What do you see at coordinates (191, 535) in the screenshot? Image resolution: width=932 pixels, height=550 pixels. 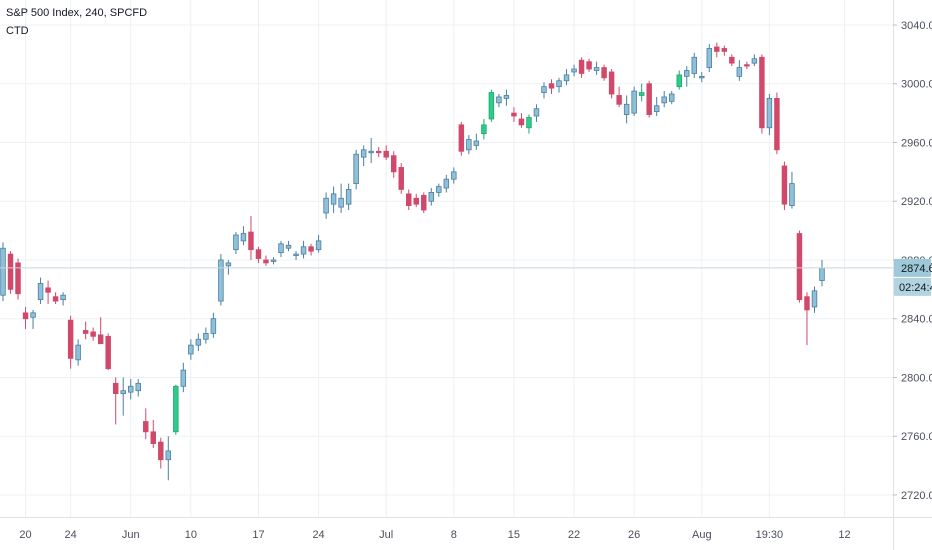 I see `x-tick-label: 10` at bounding box center [191, 535].